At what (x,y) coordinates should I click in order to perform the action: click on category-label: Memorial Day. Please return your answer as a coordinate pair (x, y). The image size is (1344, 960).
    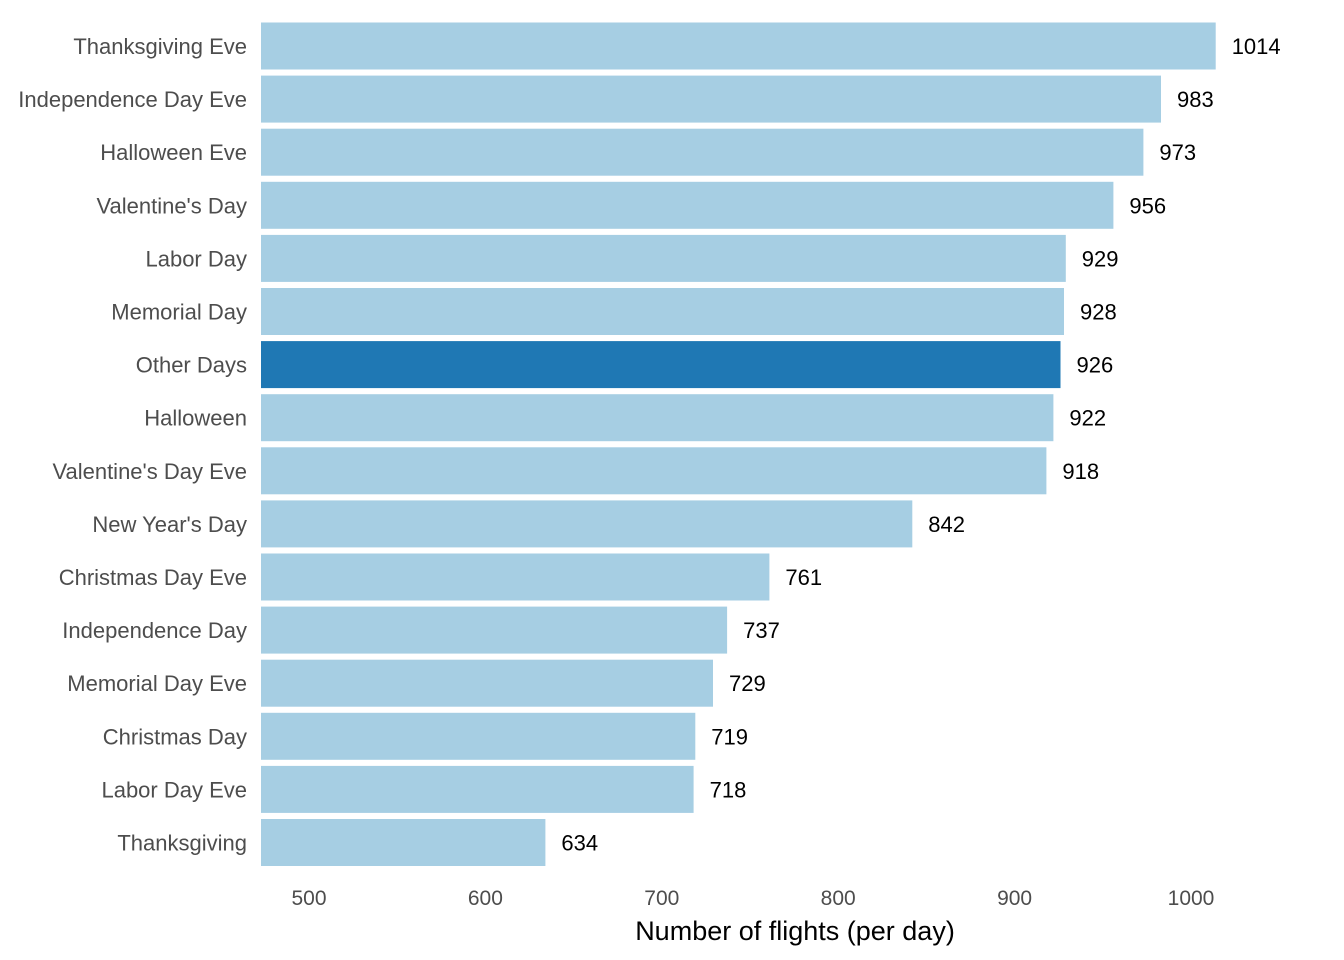
    Looking at the image, I should click on (179, 312).